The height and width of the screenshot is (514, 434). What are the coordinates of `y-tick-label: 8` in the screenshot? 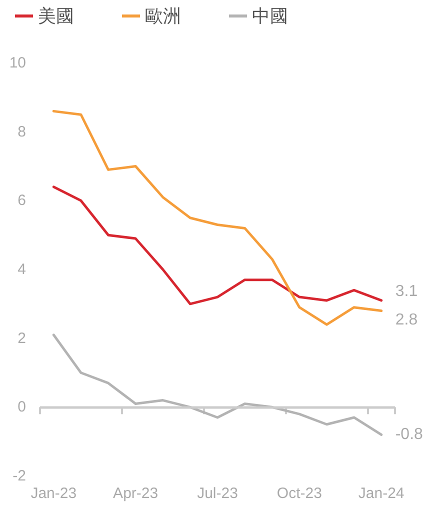 It's located at (22, 131).